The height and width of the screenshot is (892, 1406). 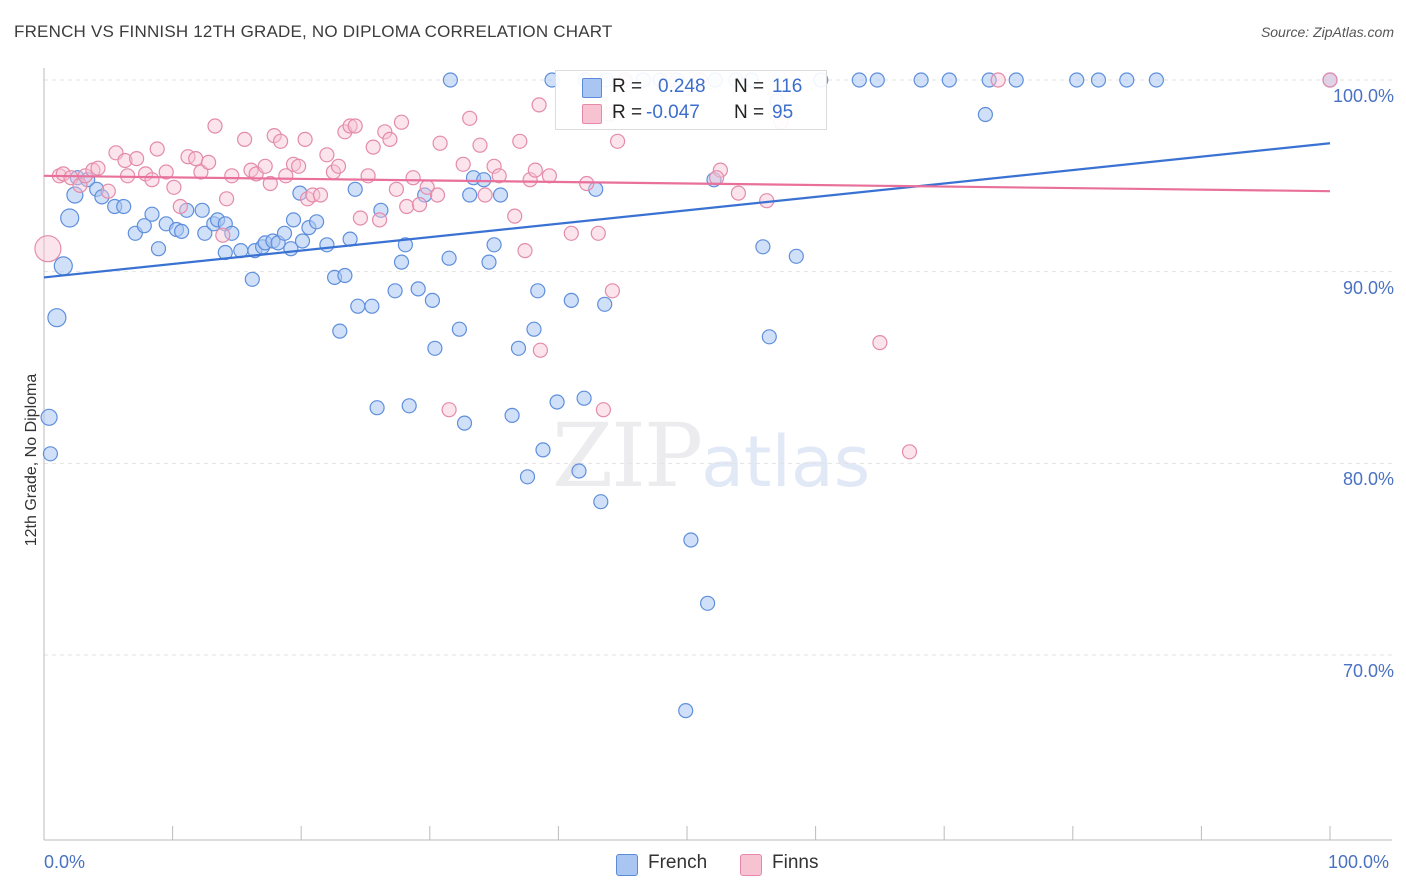 I want to click on legend: R = 0.248 N = 116 R = -0.047 N = 95, so click(x=691, y=100).